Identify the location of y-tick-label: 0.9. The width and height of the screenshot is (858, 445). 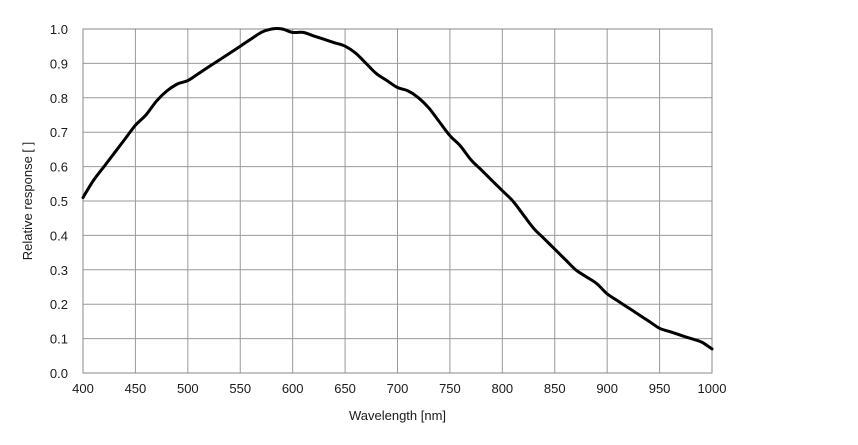
(59, 63).